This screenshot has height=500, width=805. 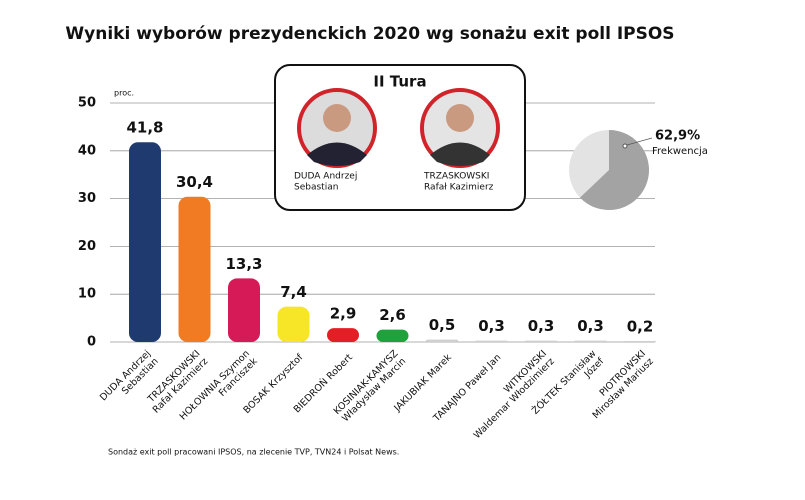 What do you see at coordinates (343, 314) in the screenshot?
I see `value-label: 2,9` at bounding box center [343, 314].